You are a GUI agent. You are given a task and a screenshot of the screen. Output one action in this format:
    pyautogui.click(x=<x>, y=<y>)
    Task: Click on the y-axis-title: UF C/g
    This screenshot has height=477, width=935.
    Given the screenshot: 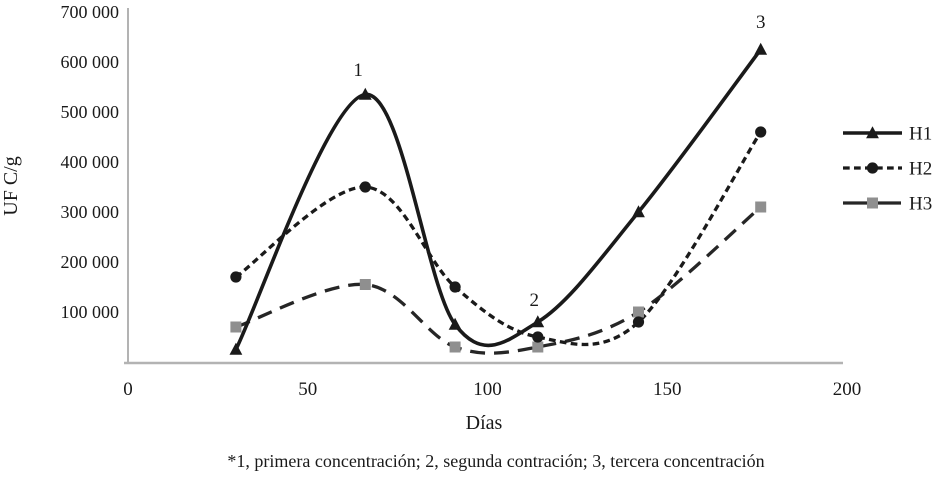 What is the action you would take?
    pyautogui.click(x=11, y=185)
    